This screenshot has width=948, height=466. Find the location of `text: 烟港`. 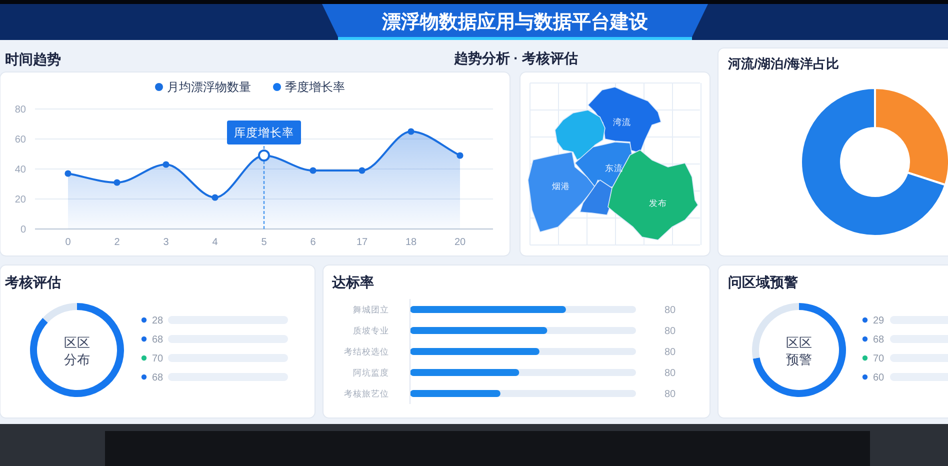

text: 烟港 is located at coordinates (561, 186).